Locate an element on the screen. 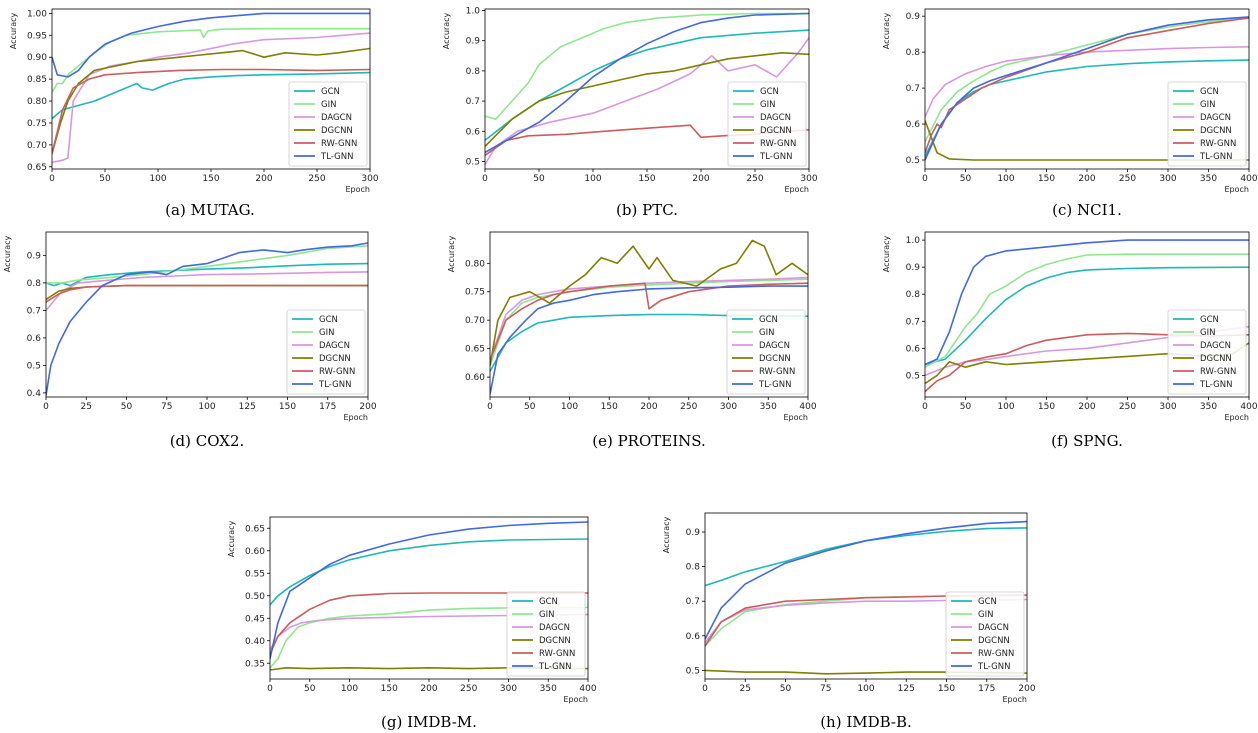  x-tick-label: 200 is located at coordinates (428, 689).